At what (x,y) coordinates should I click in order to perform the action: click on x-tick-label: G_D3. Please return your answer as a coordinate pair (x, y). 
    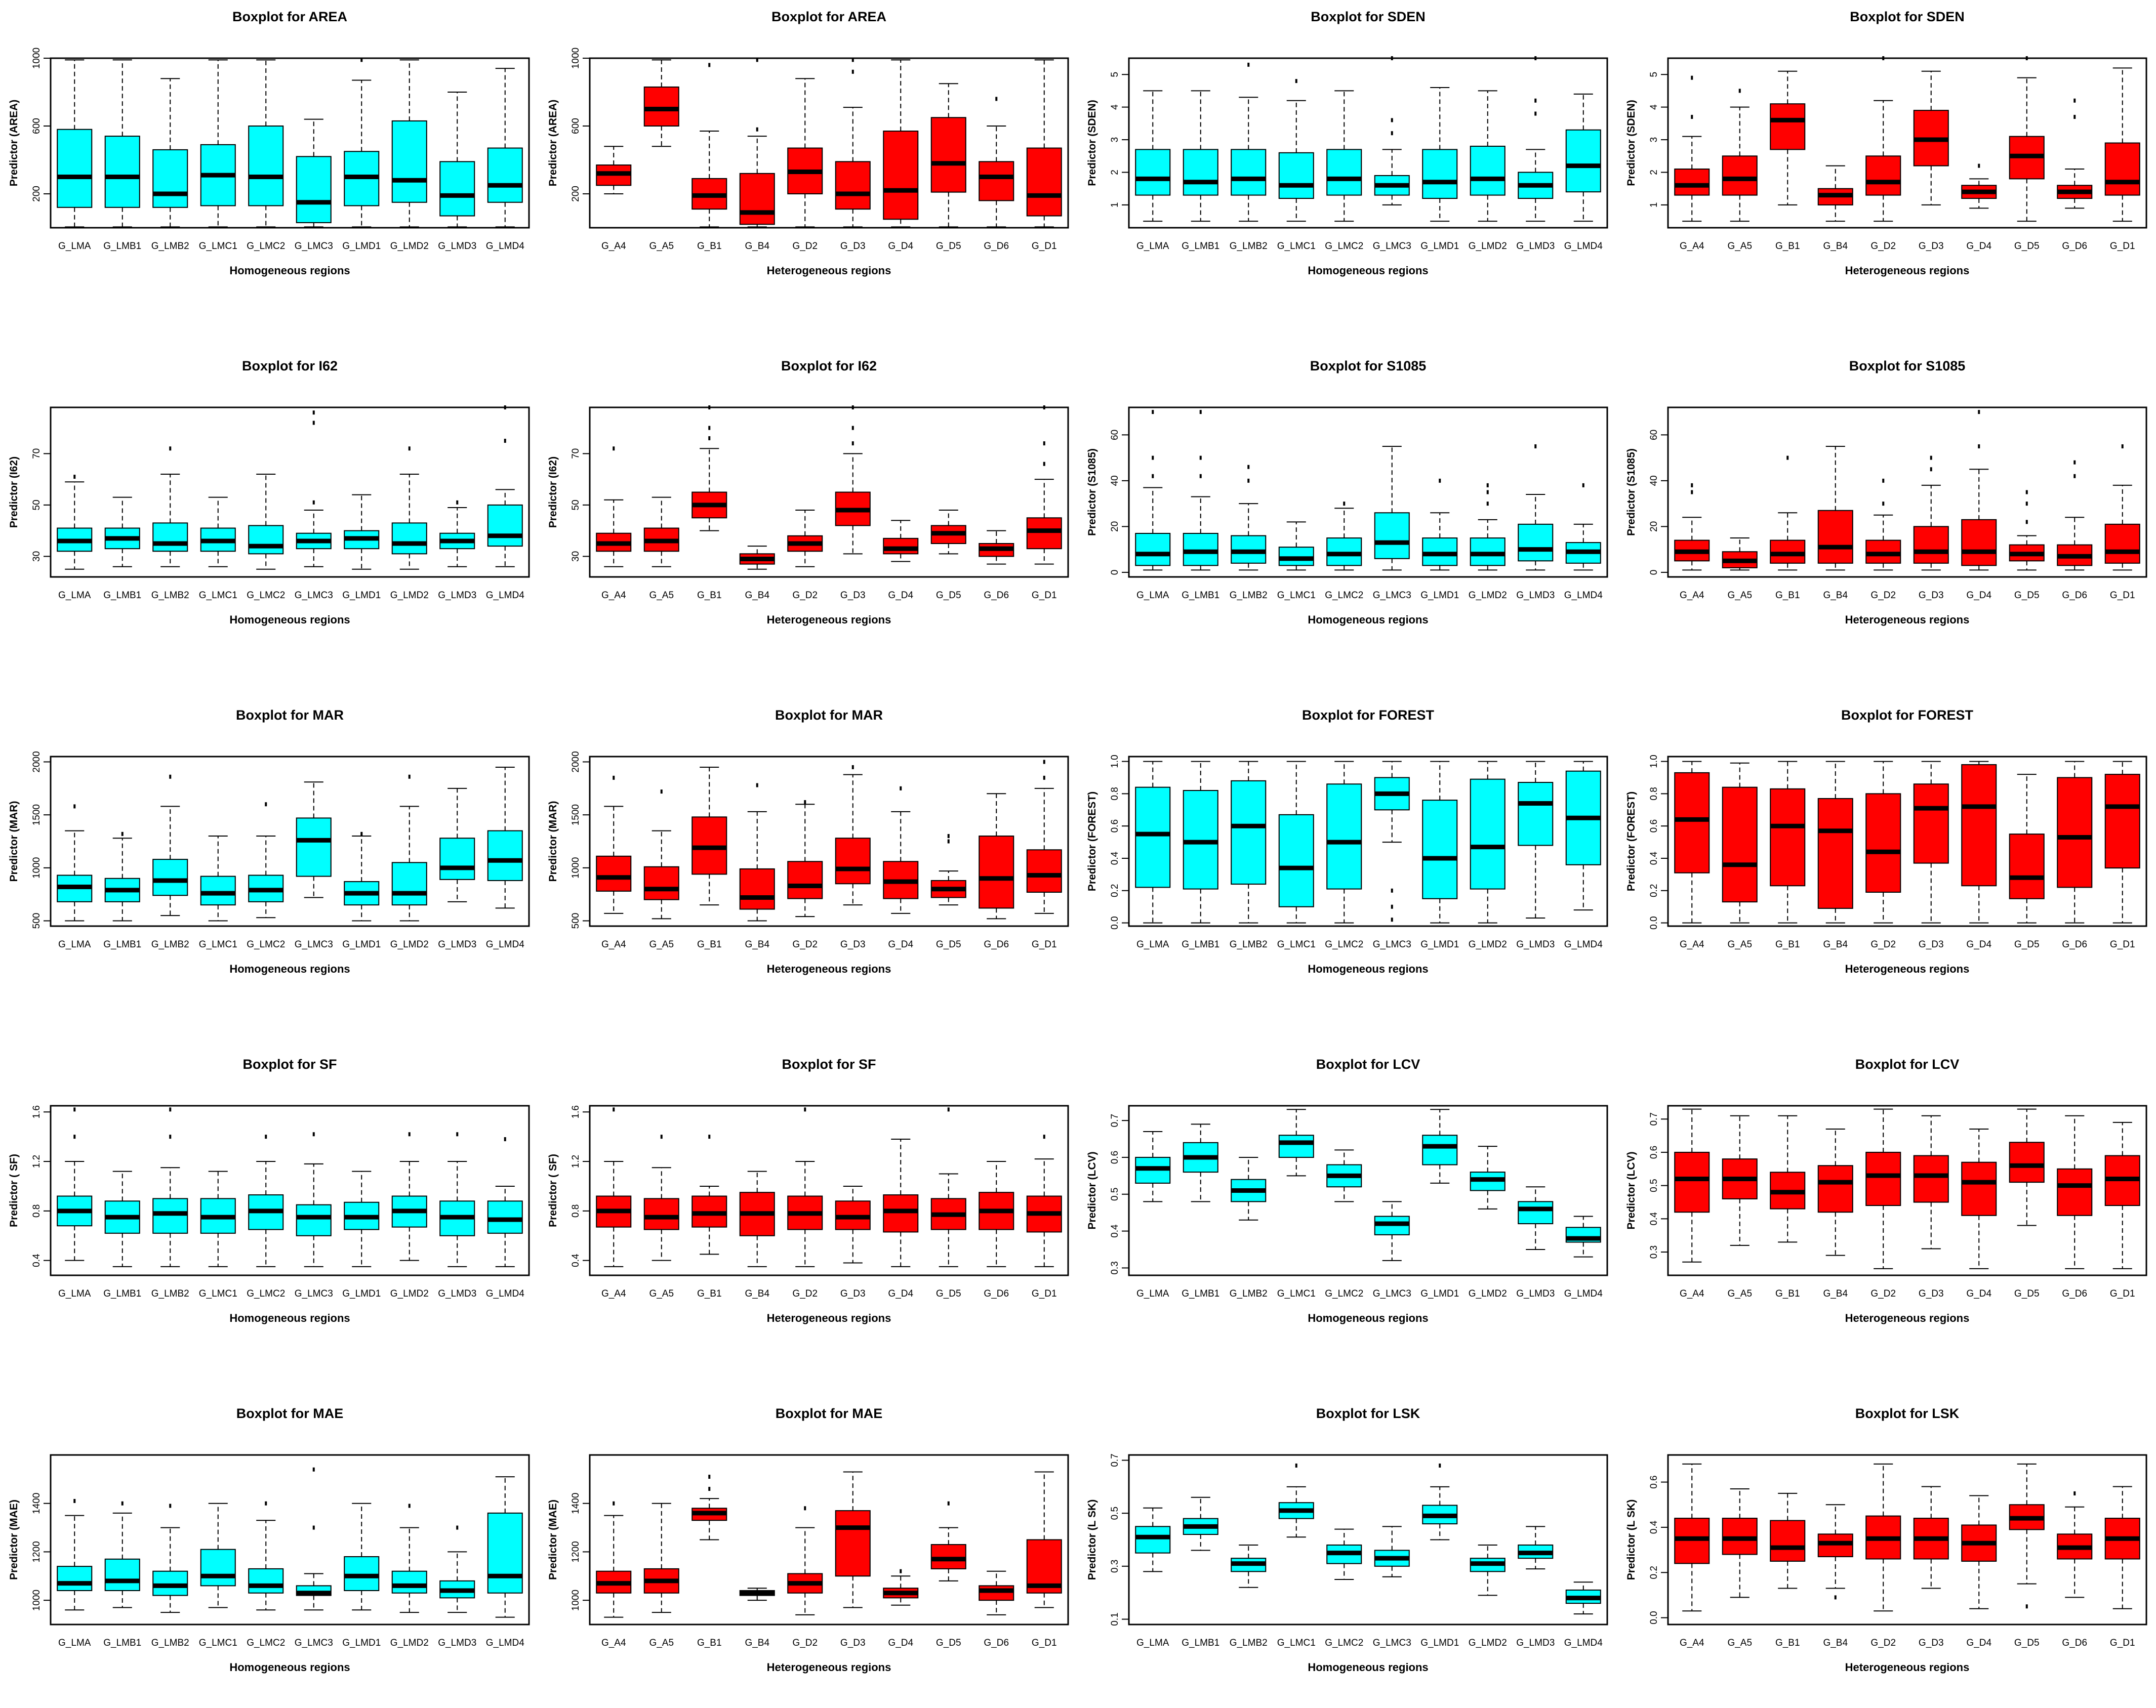
    Looking at the image, I should click on (1932, 595).